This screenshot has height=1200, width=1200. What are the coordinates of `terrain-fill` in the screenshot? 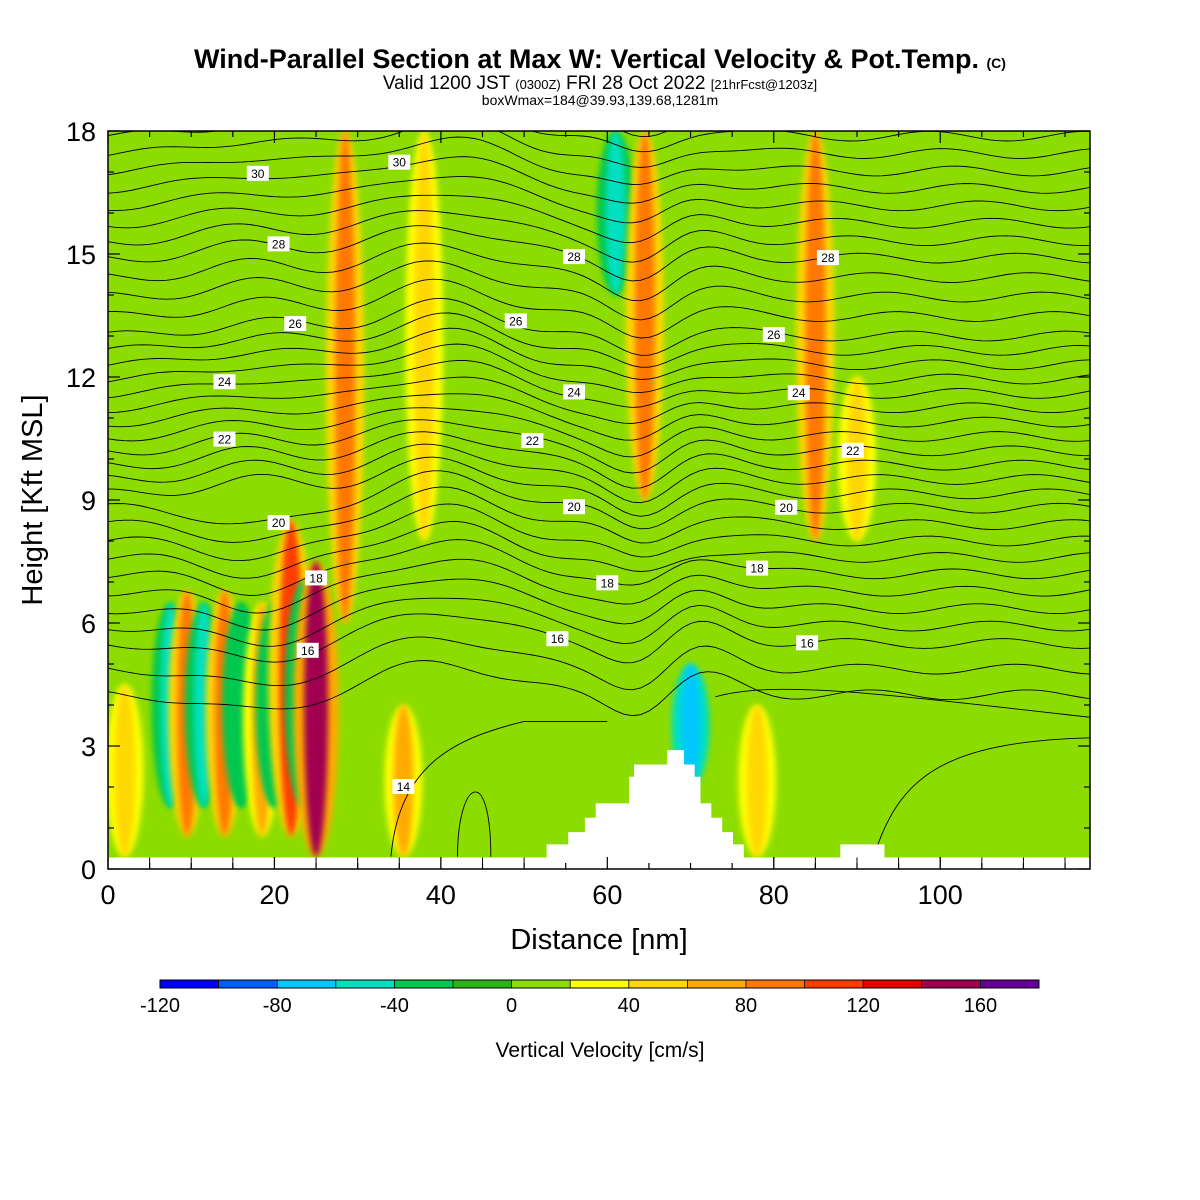 It's located at (599, 809).